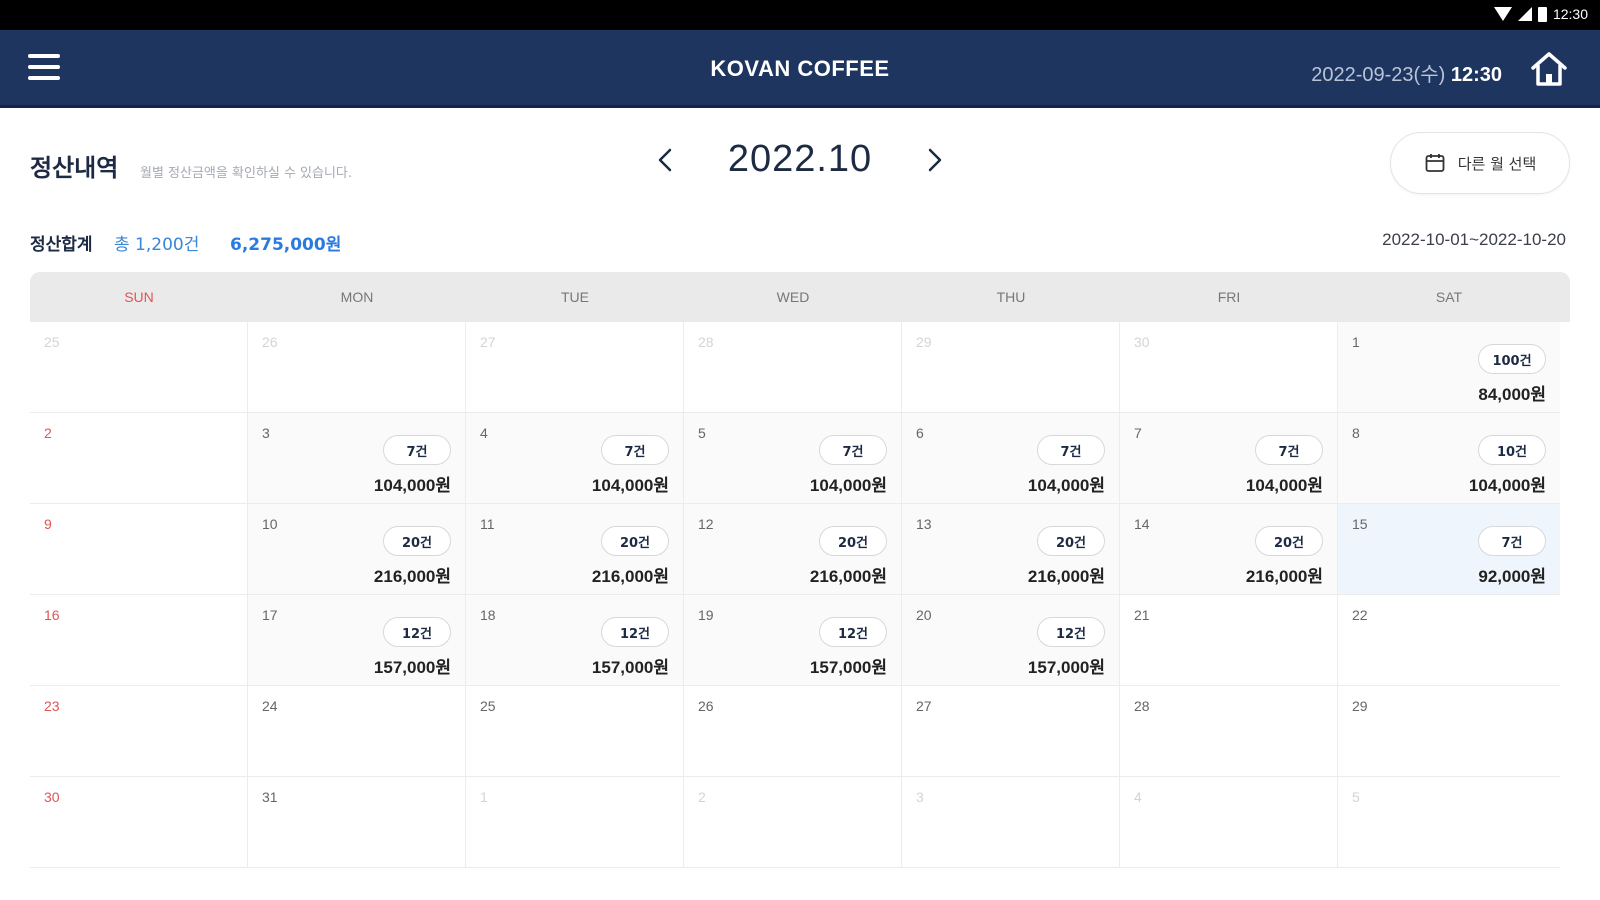 The image size is (1600, 900). Describe the element at coordinates (357, 731) in the screenshot. I see `calendar-day-cell: 24` at that location.